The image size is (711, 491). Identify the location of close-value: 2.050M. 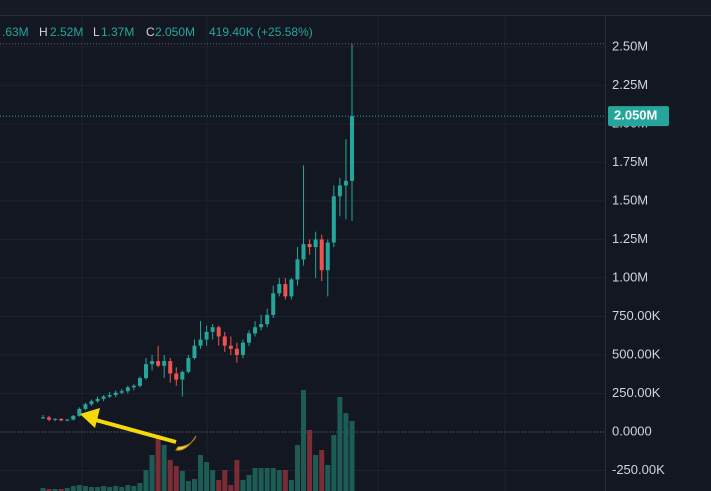
(175, 32).